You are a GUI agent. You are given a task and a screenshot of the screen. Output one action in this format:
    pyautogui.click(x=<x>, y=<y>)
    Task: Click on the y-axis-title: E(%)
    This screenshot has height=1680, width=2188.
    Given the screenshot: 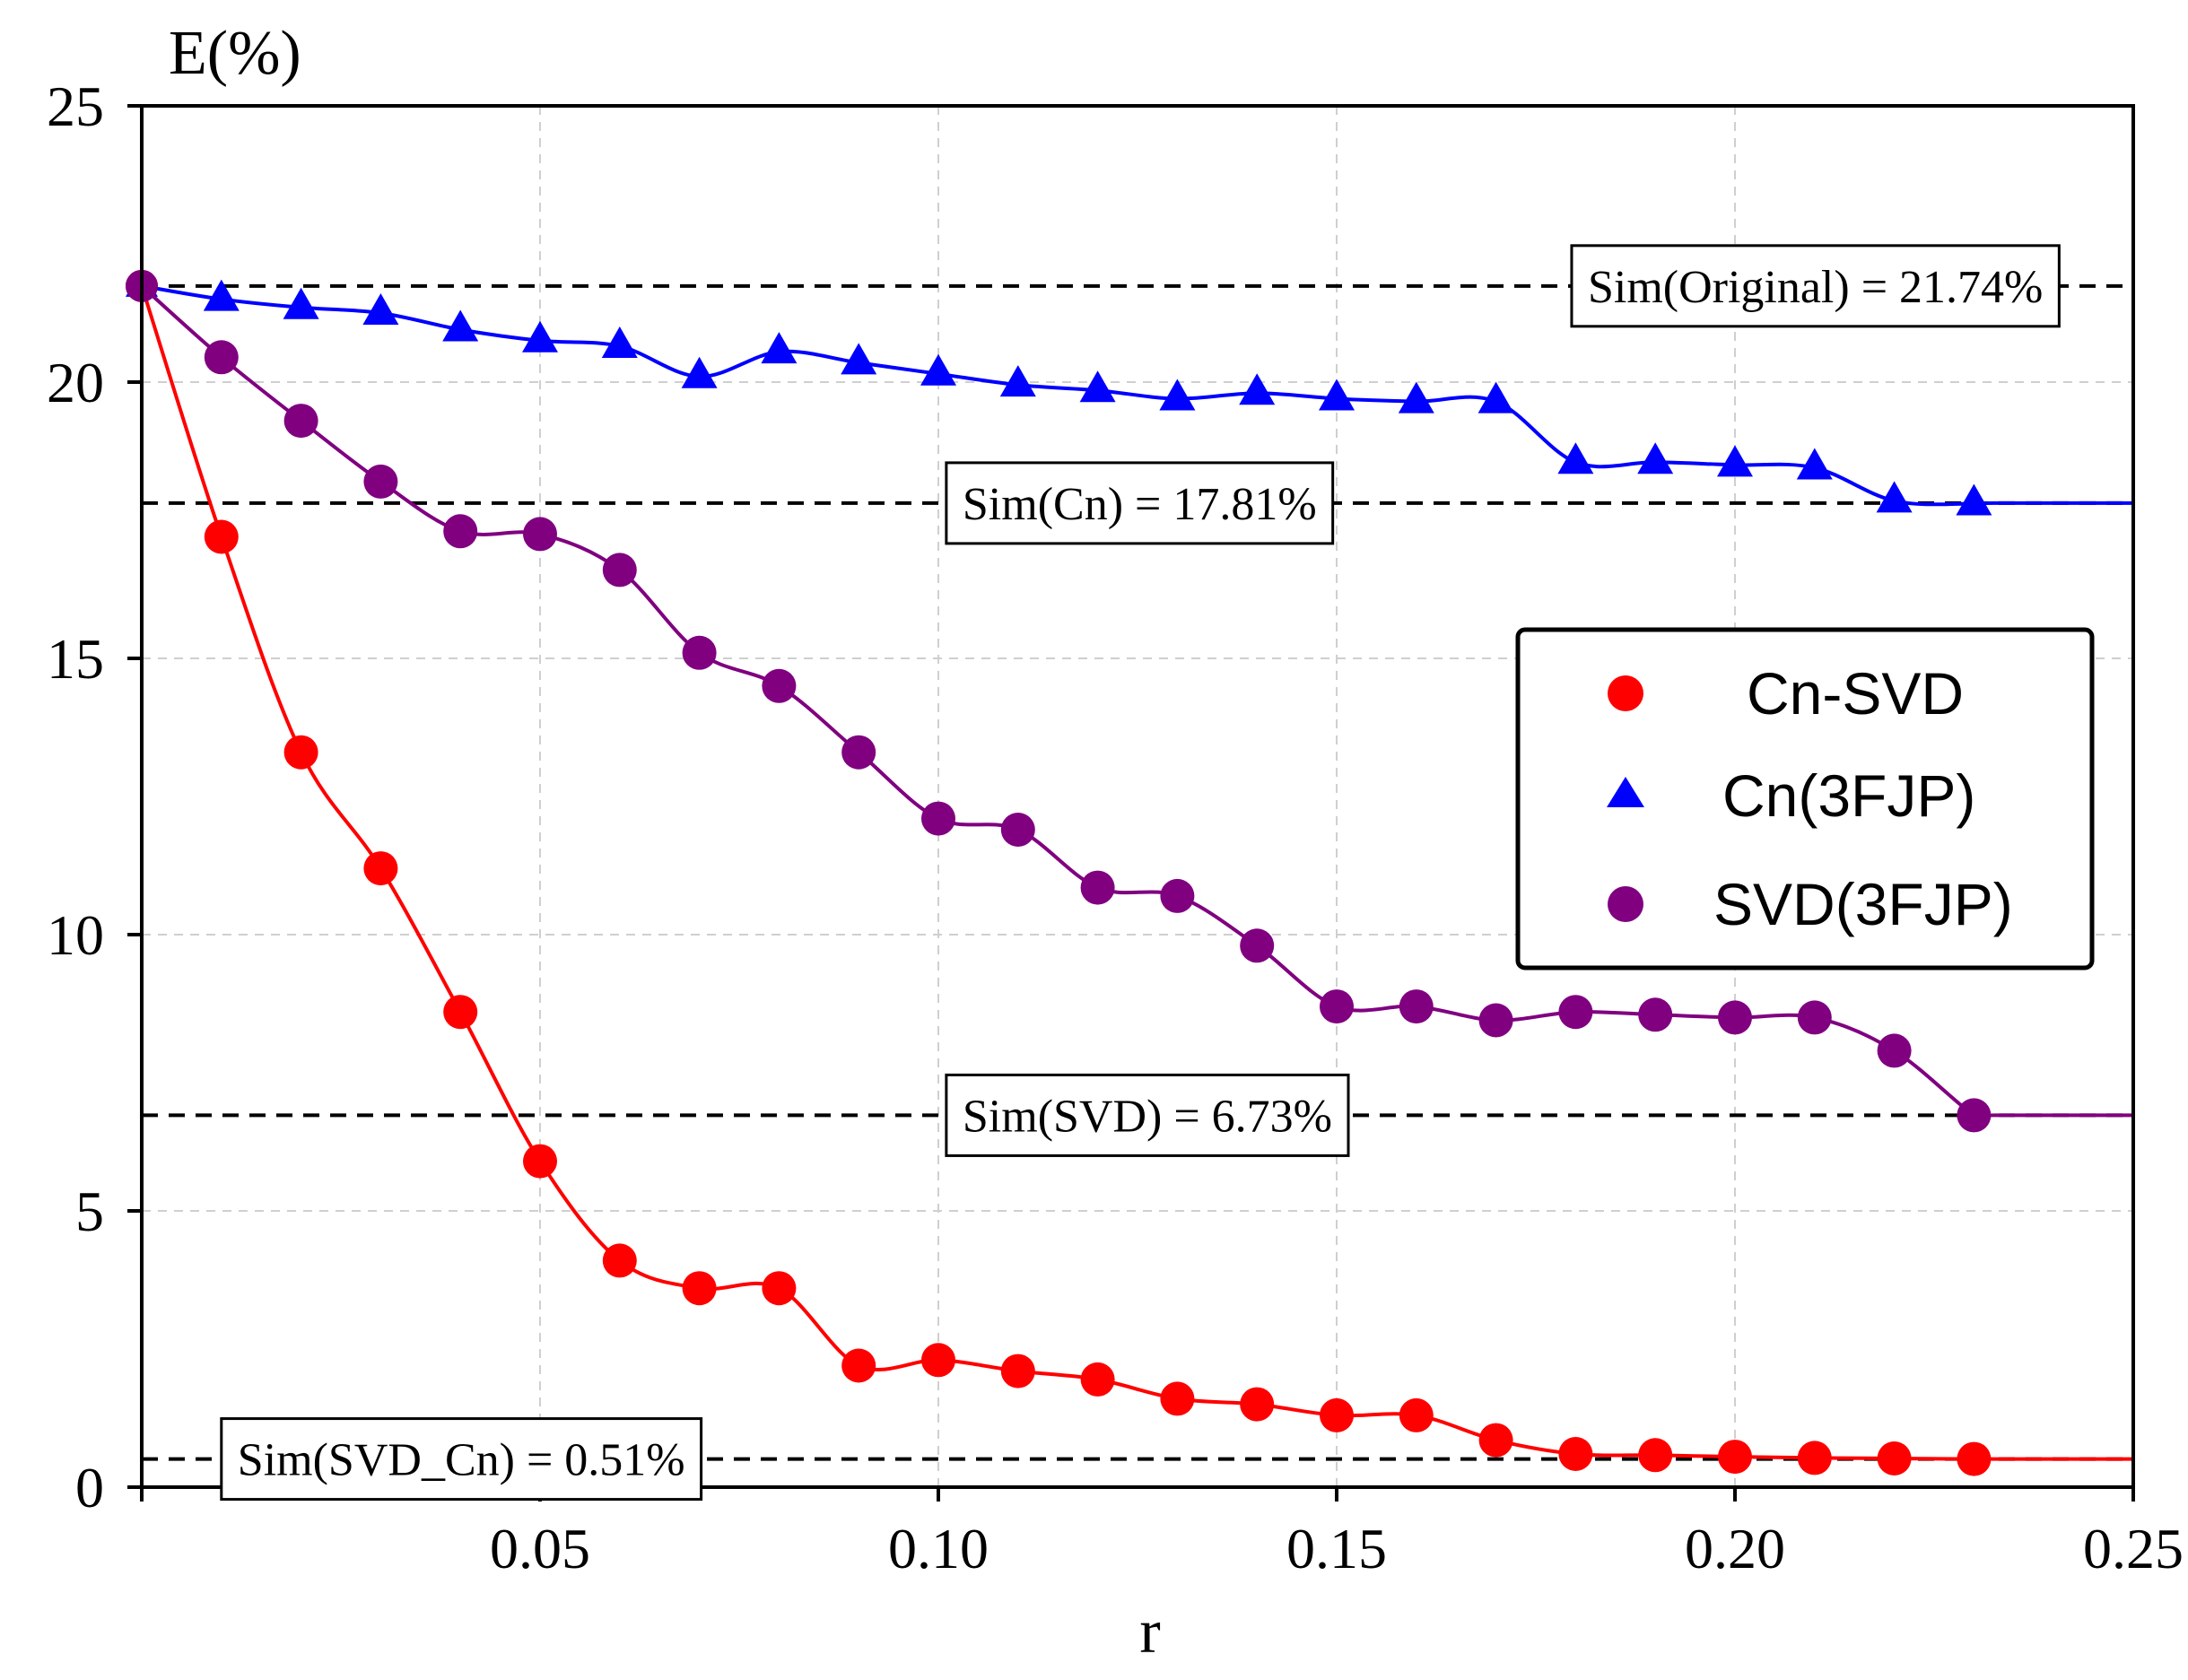 What is the action you would take?
    pyautogui.click(x=235, y=54)
    